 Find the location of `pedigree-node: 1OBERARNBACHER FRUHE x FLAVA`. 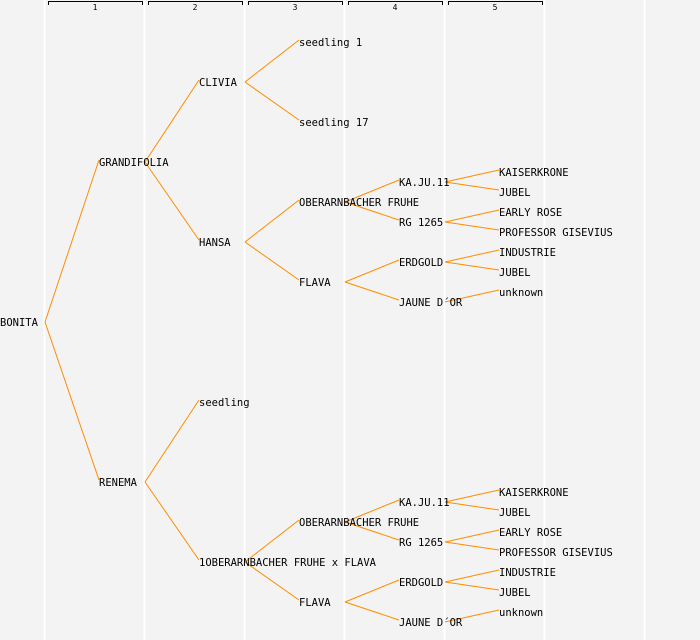

pedigree-node: 1OBERARNBACHER FRUHE x FLAVA is located at coordinates (288, 563).